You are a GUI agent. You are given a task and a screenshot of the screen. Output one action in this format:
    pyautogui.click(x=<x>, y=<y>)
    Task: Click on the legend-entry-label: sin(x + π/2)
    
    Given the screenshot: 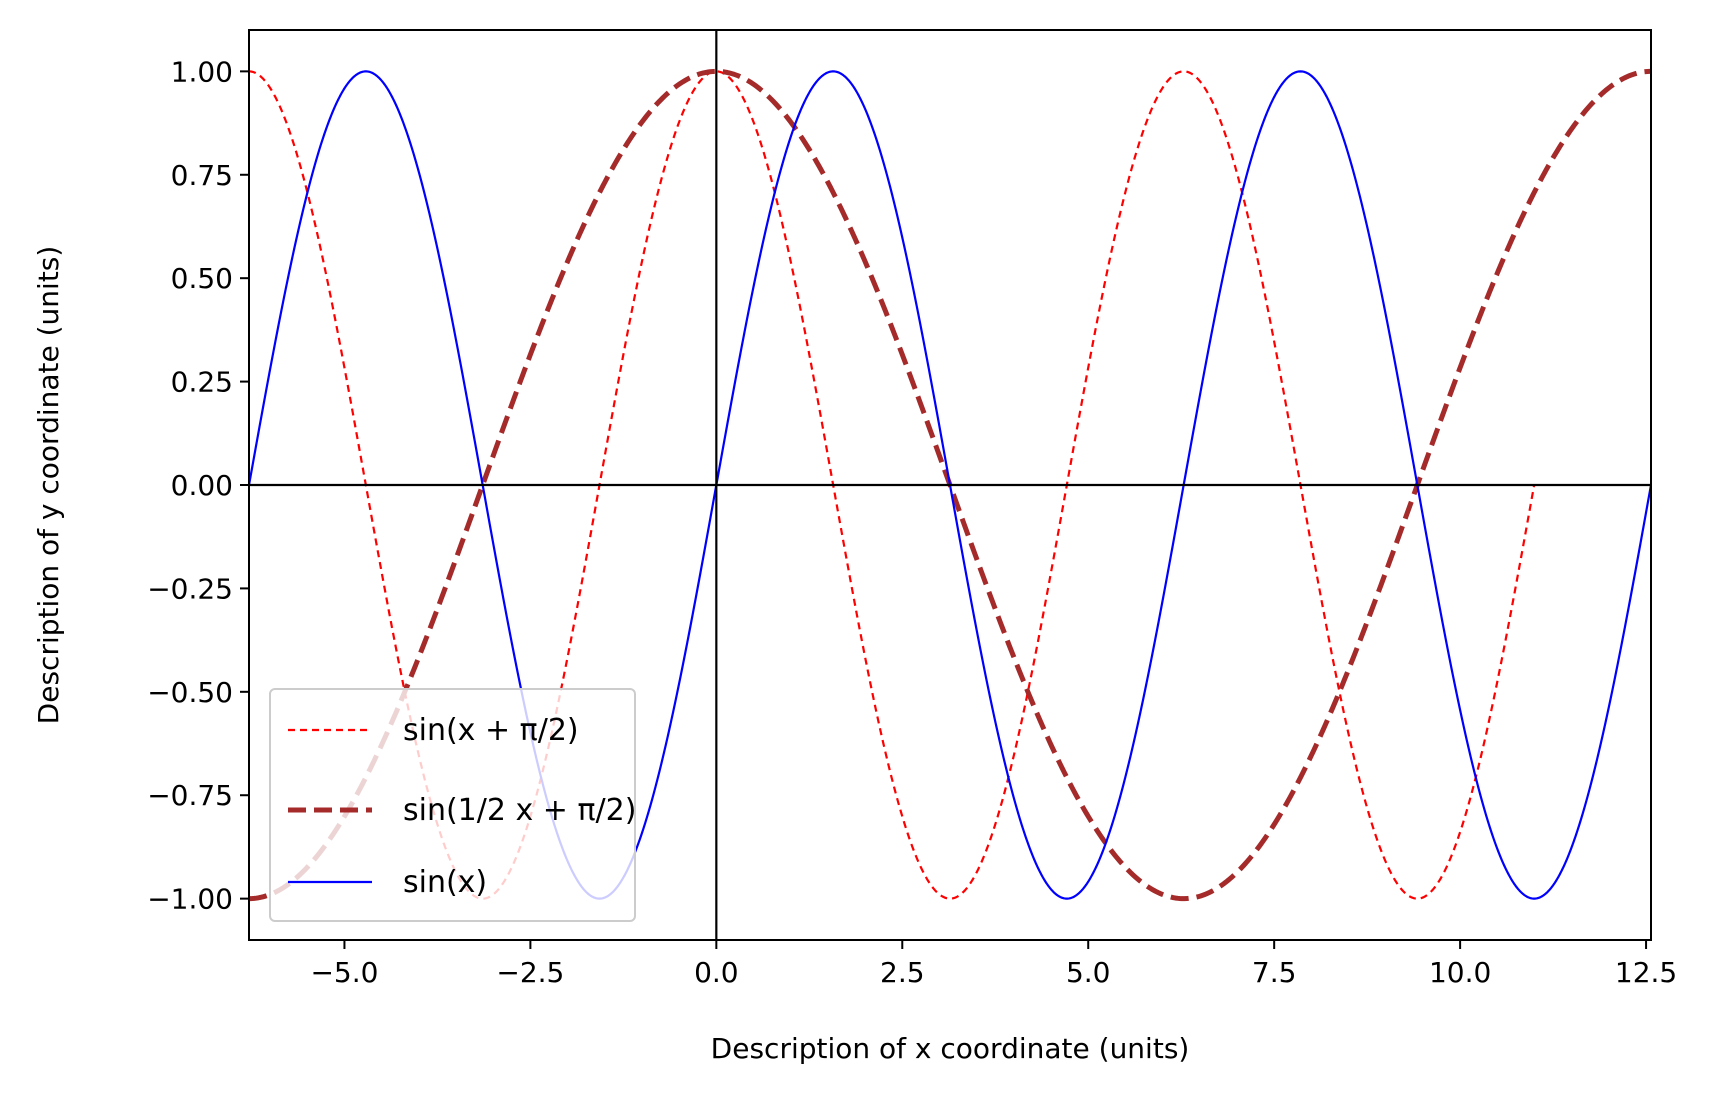 What is the action you would take?
    pyautogui.click(x=491, y=730)
    